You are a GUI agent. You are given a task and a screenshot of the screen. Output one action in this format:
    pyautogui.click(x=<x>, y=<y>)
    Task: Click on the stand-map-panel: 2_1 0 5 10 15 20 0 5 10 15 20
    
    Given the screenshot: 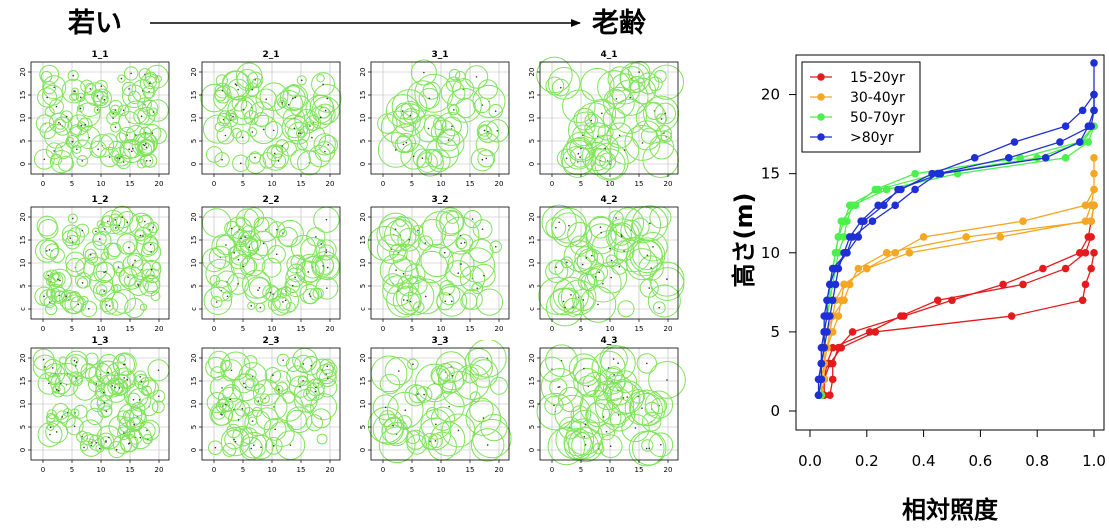 What is the action you would take?
    pyautogui.click(x=266, y=119)
    